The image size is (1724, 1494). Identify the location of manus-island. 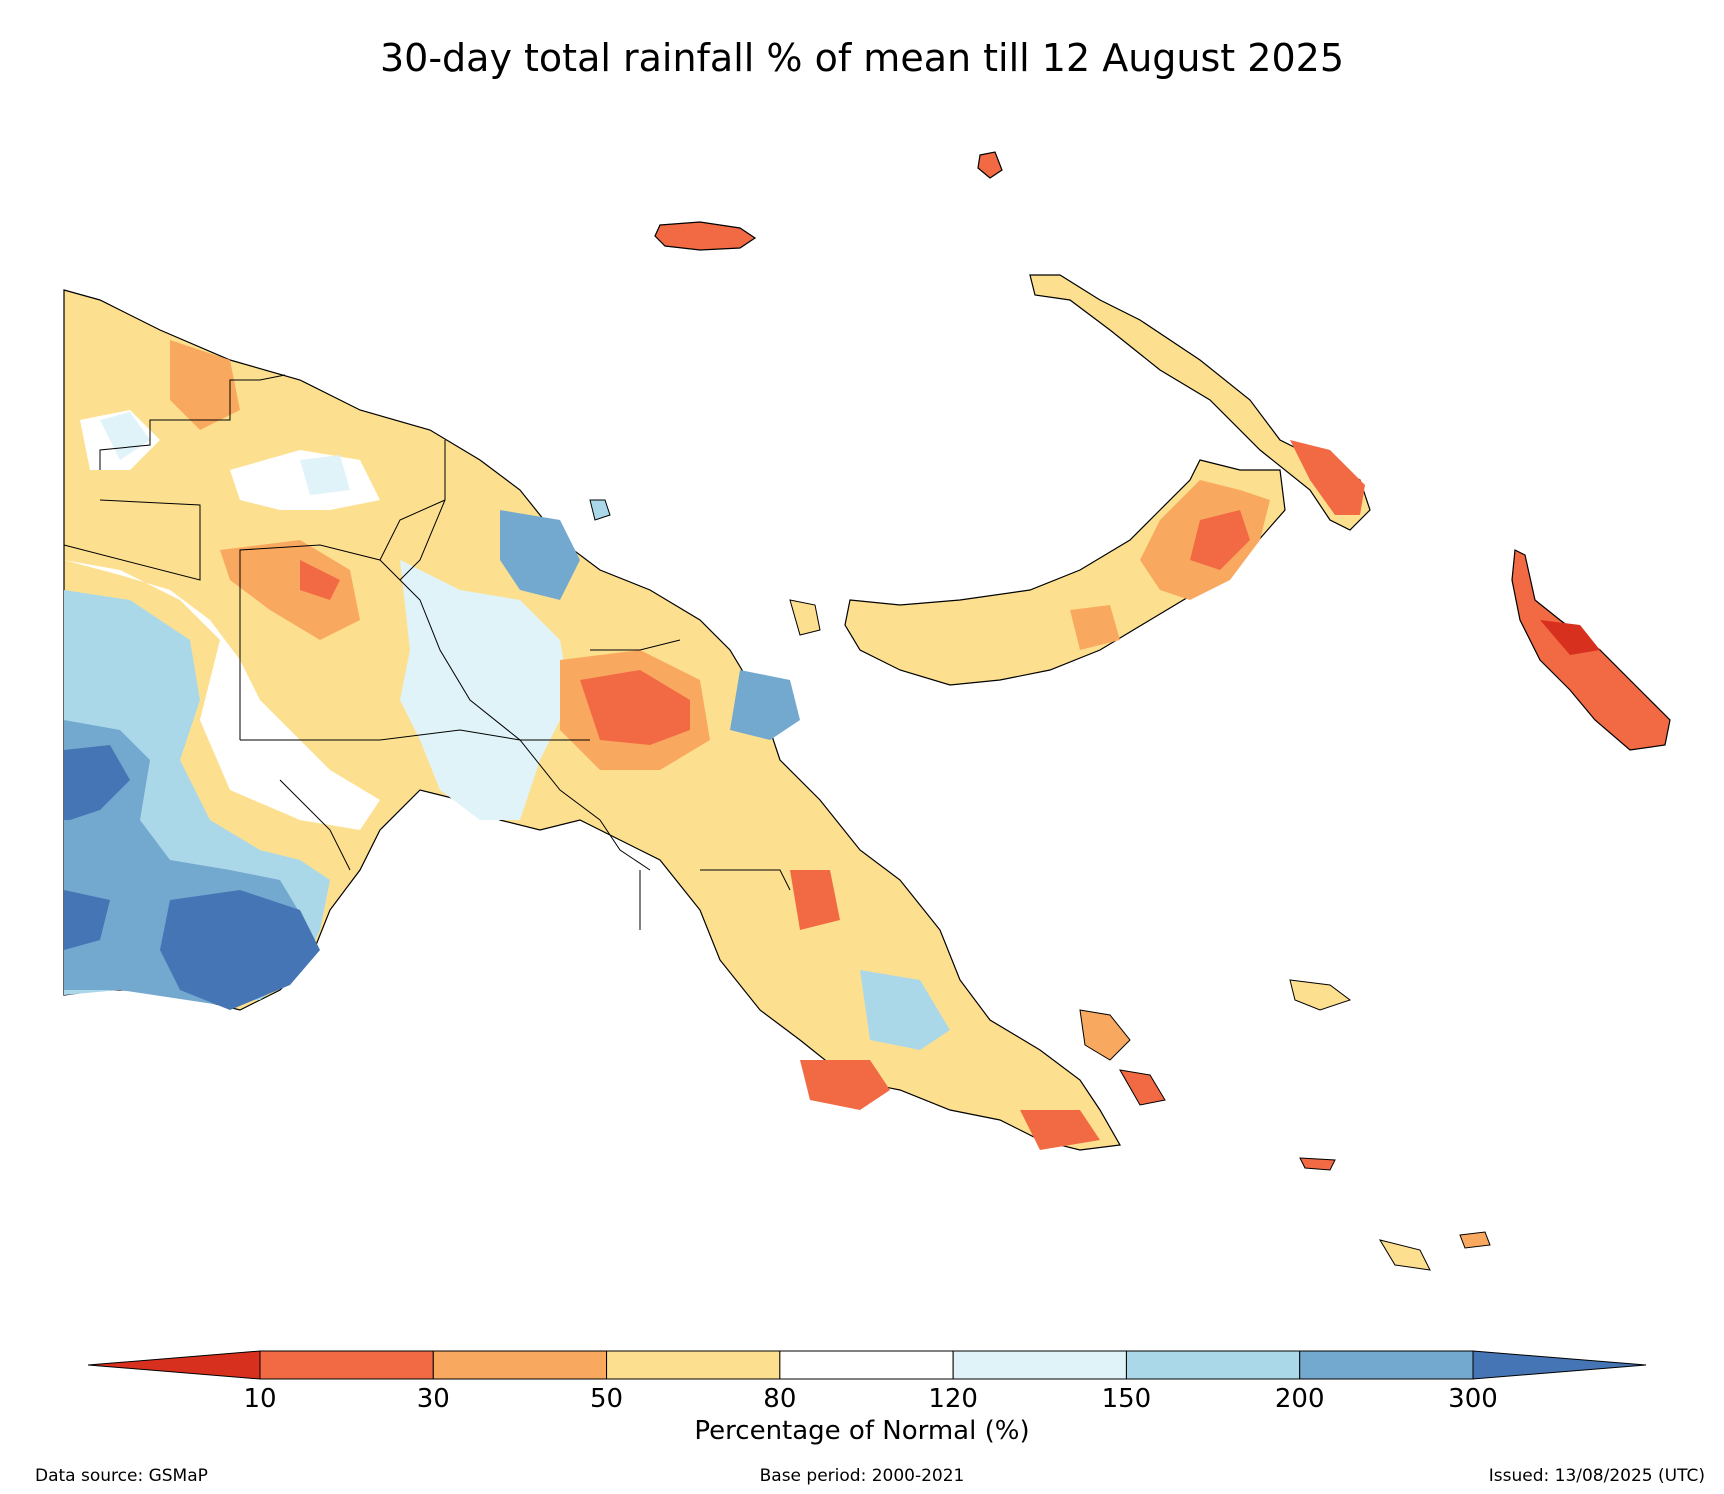
(705, 236).